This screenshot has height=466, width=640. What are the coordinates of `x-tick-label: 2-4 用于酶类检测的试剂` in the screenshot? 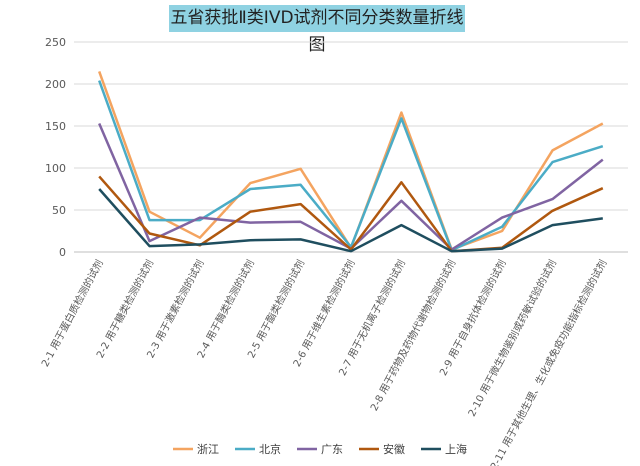 It's located at (225, 308).